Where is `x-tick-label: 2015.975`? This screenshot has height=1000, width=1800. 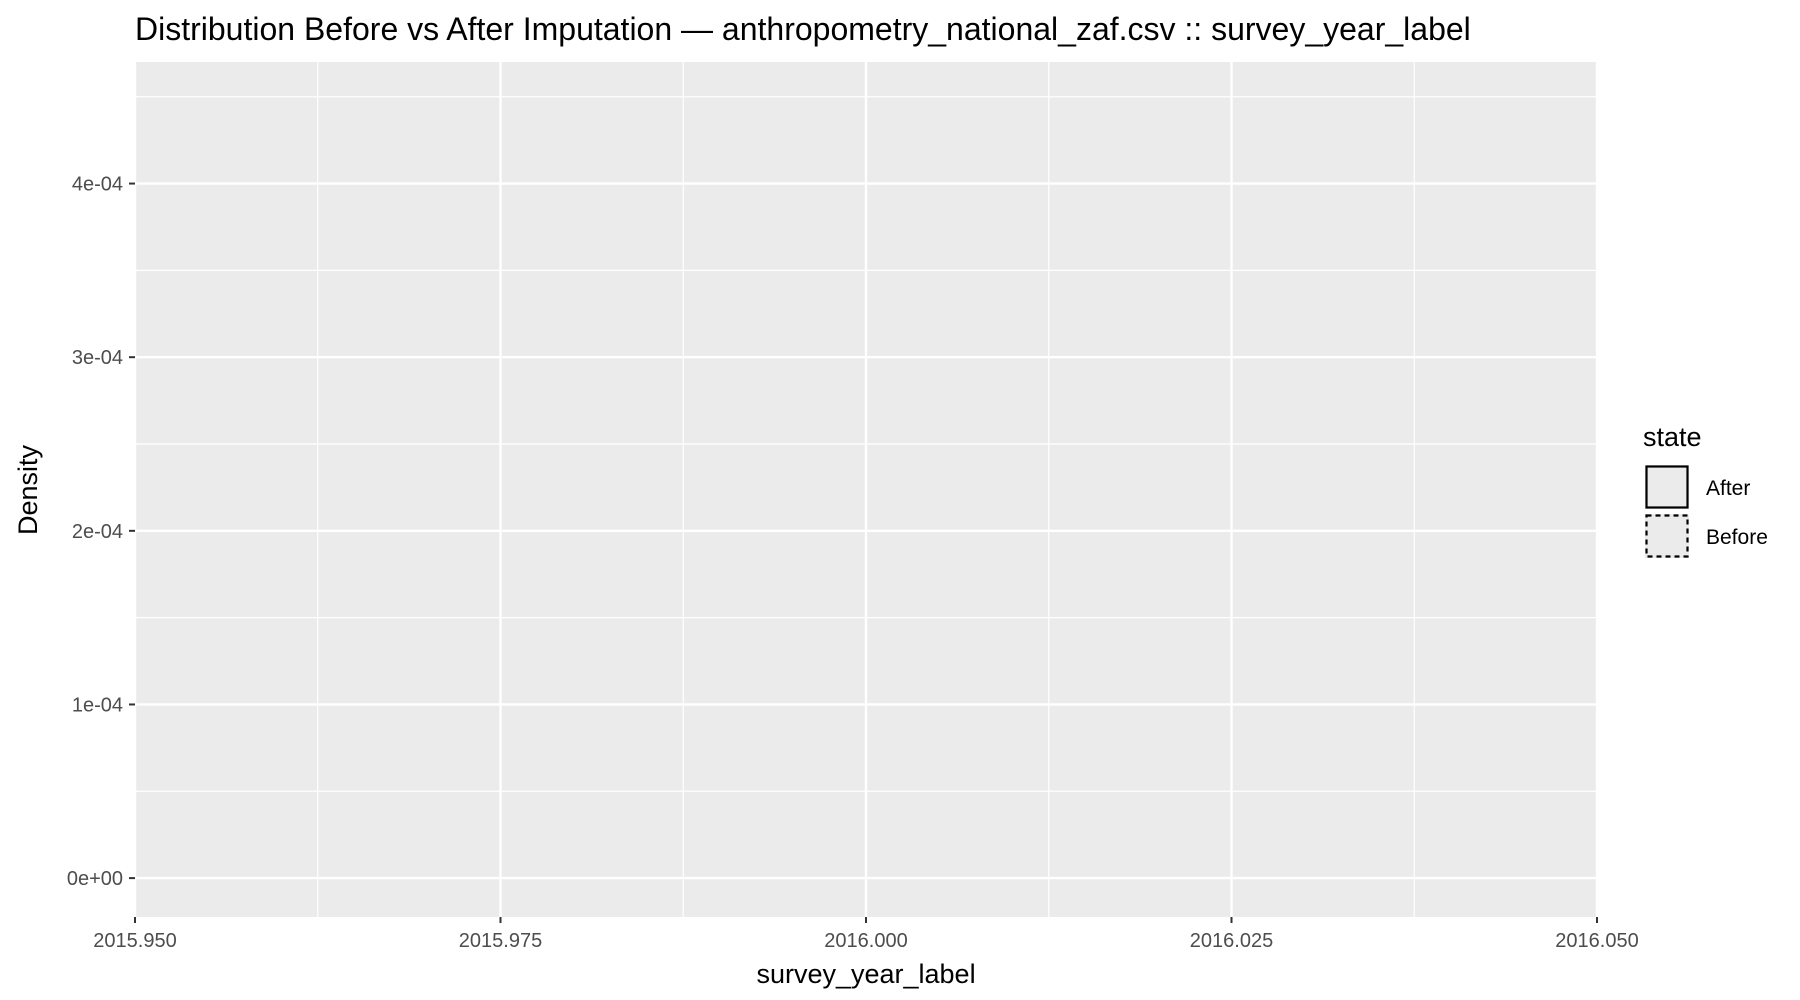
x-tick-label: 2015.975 is located at coordinates (500, 941).